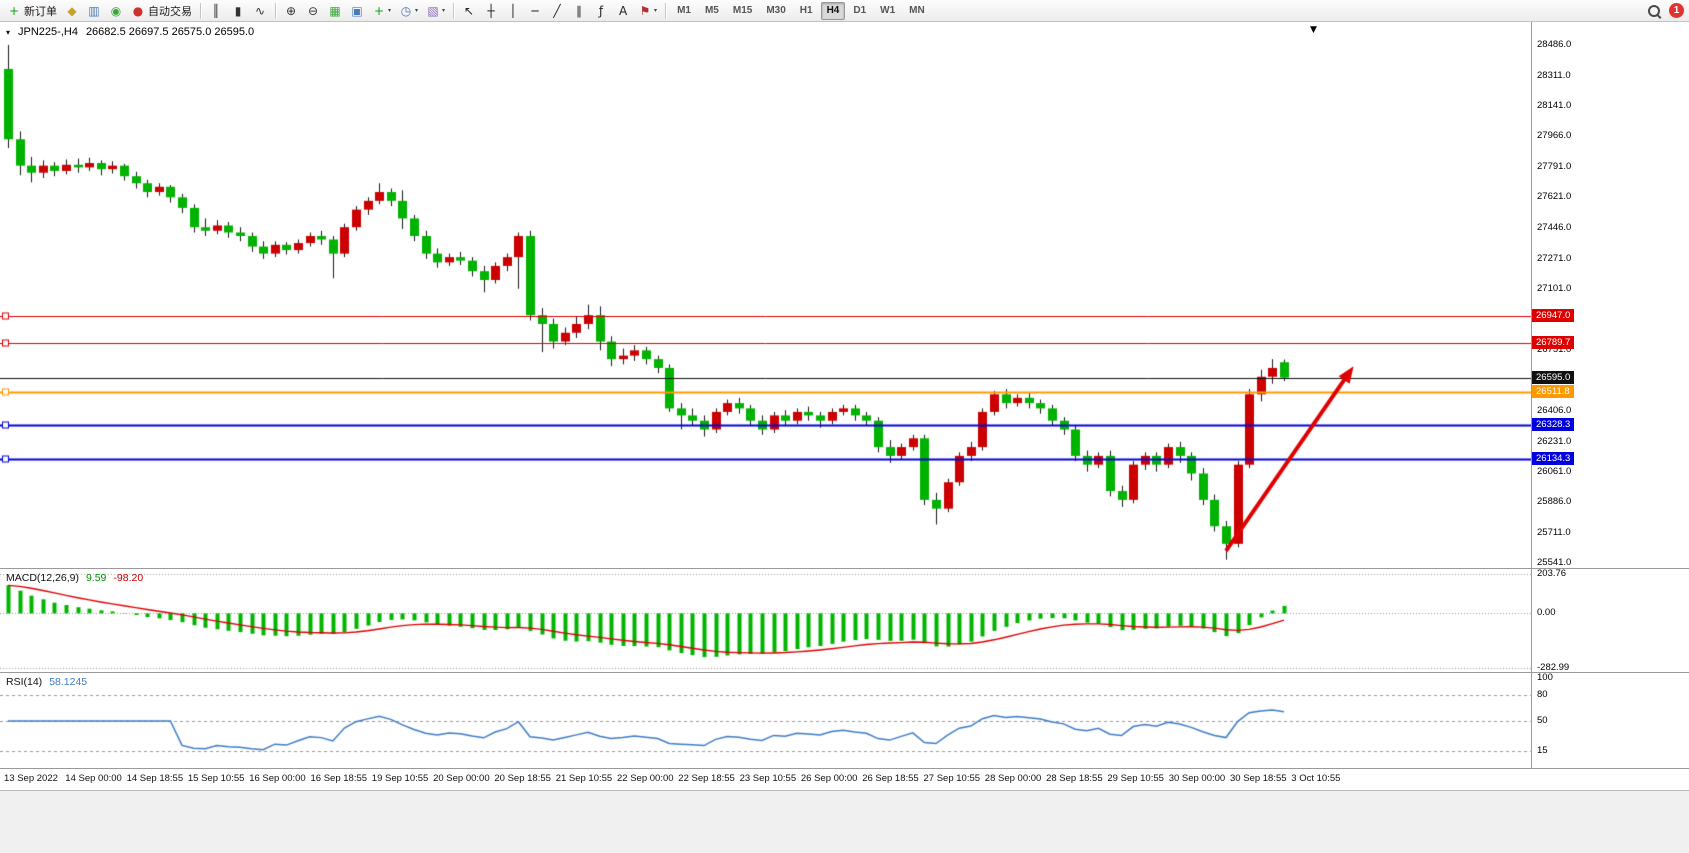 This screenshot has width=1689, height=853. I want to click on time-axis-label: 27 Sep 10:55, so click(952, 778).